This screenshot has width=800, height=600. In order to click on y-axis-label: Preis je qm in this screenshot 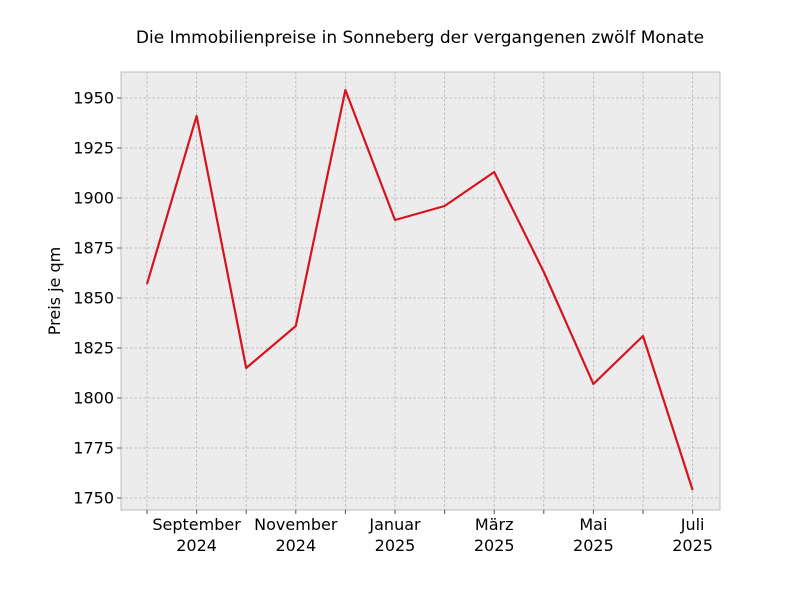, I will do `click(54, 291)`.